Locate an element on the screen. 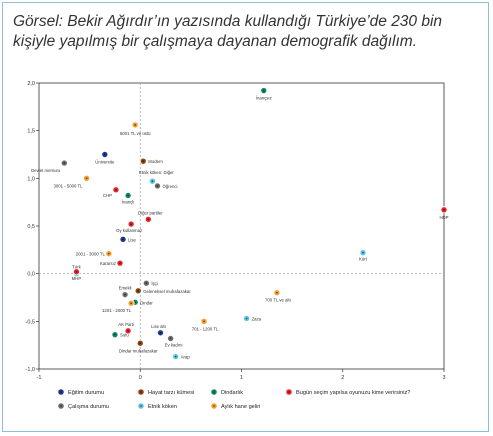  legend-item: Hayat tarzı kümesi is located at coordinates (165, 392).